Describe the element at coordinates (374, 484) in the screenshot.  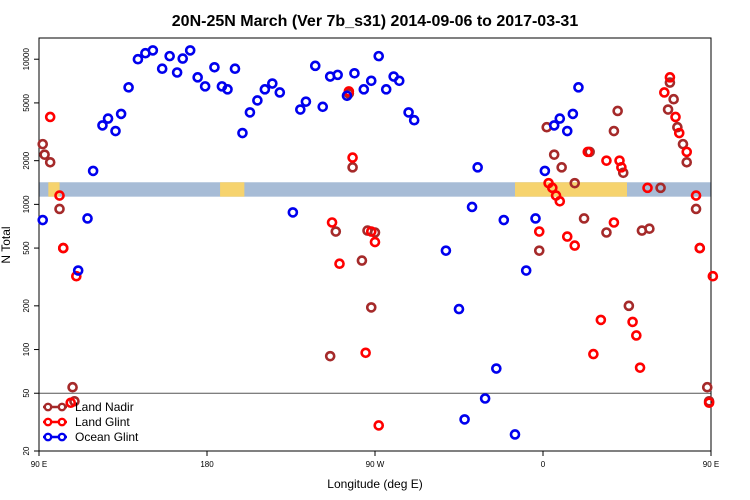
I see `x-axis-label: Longitude (deg E)` at that location.